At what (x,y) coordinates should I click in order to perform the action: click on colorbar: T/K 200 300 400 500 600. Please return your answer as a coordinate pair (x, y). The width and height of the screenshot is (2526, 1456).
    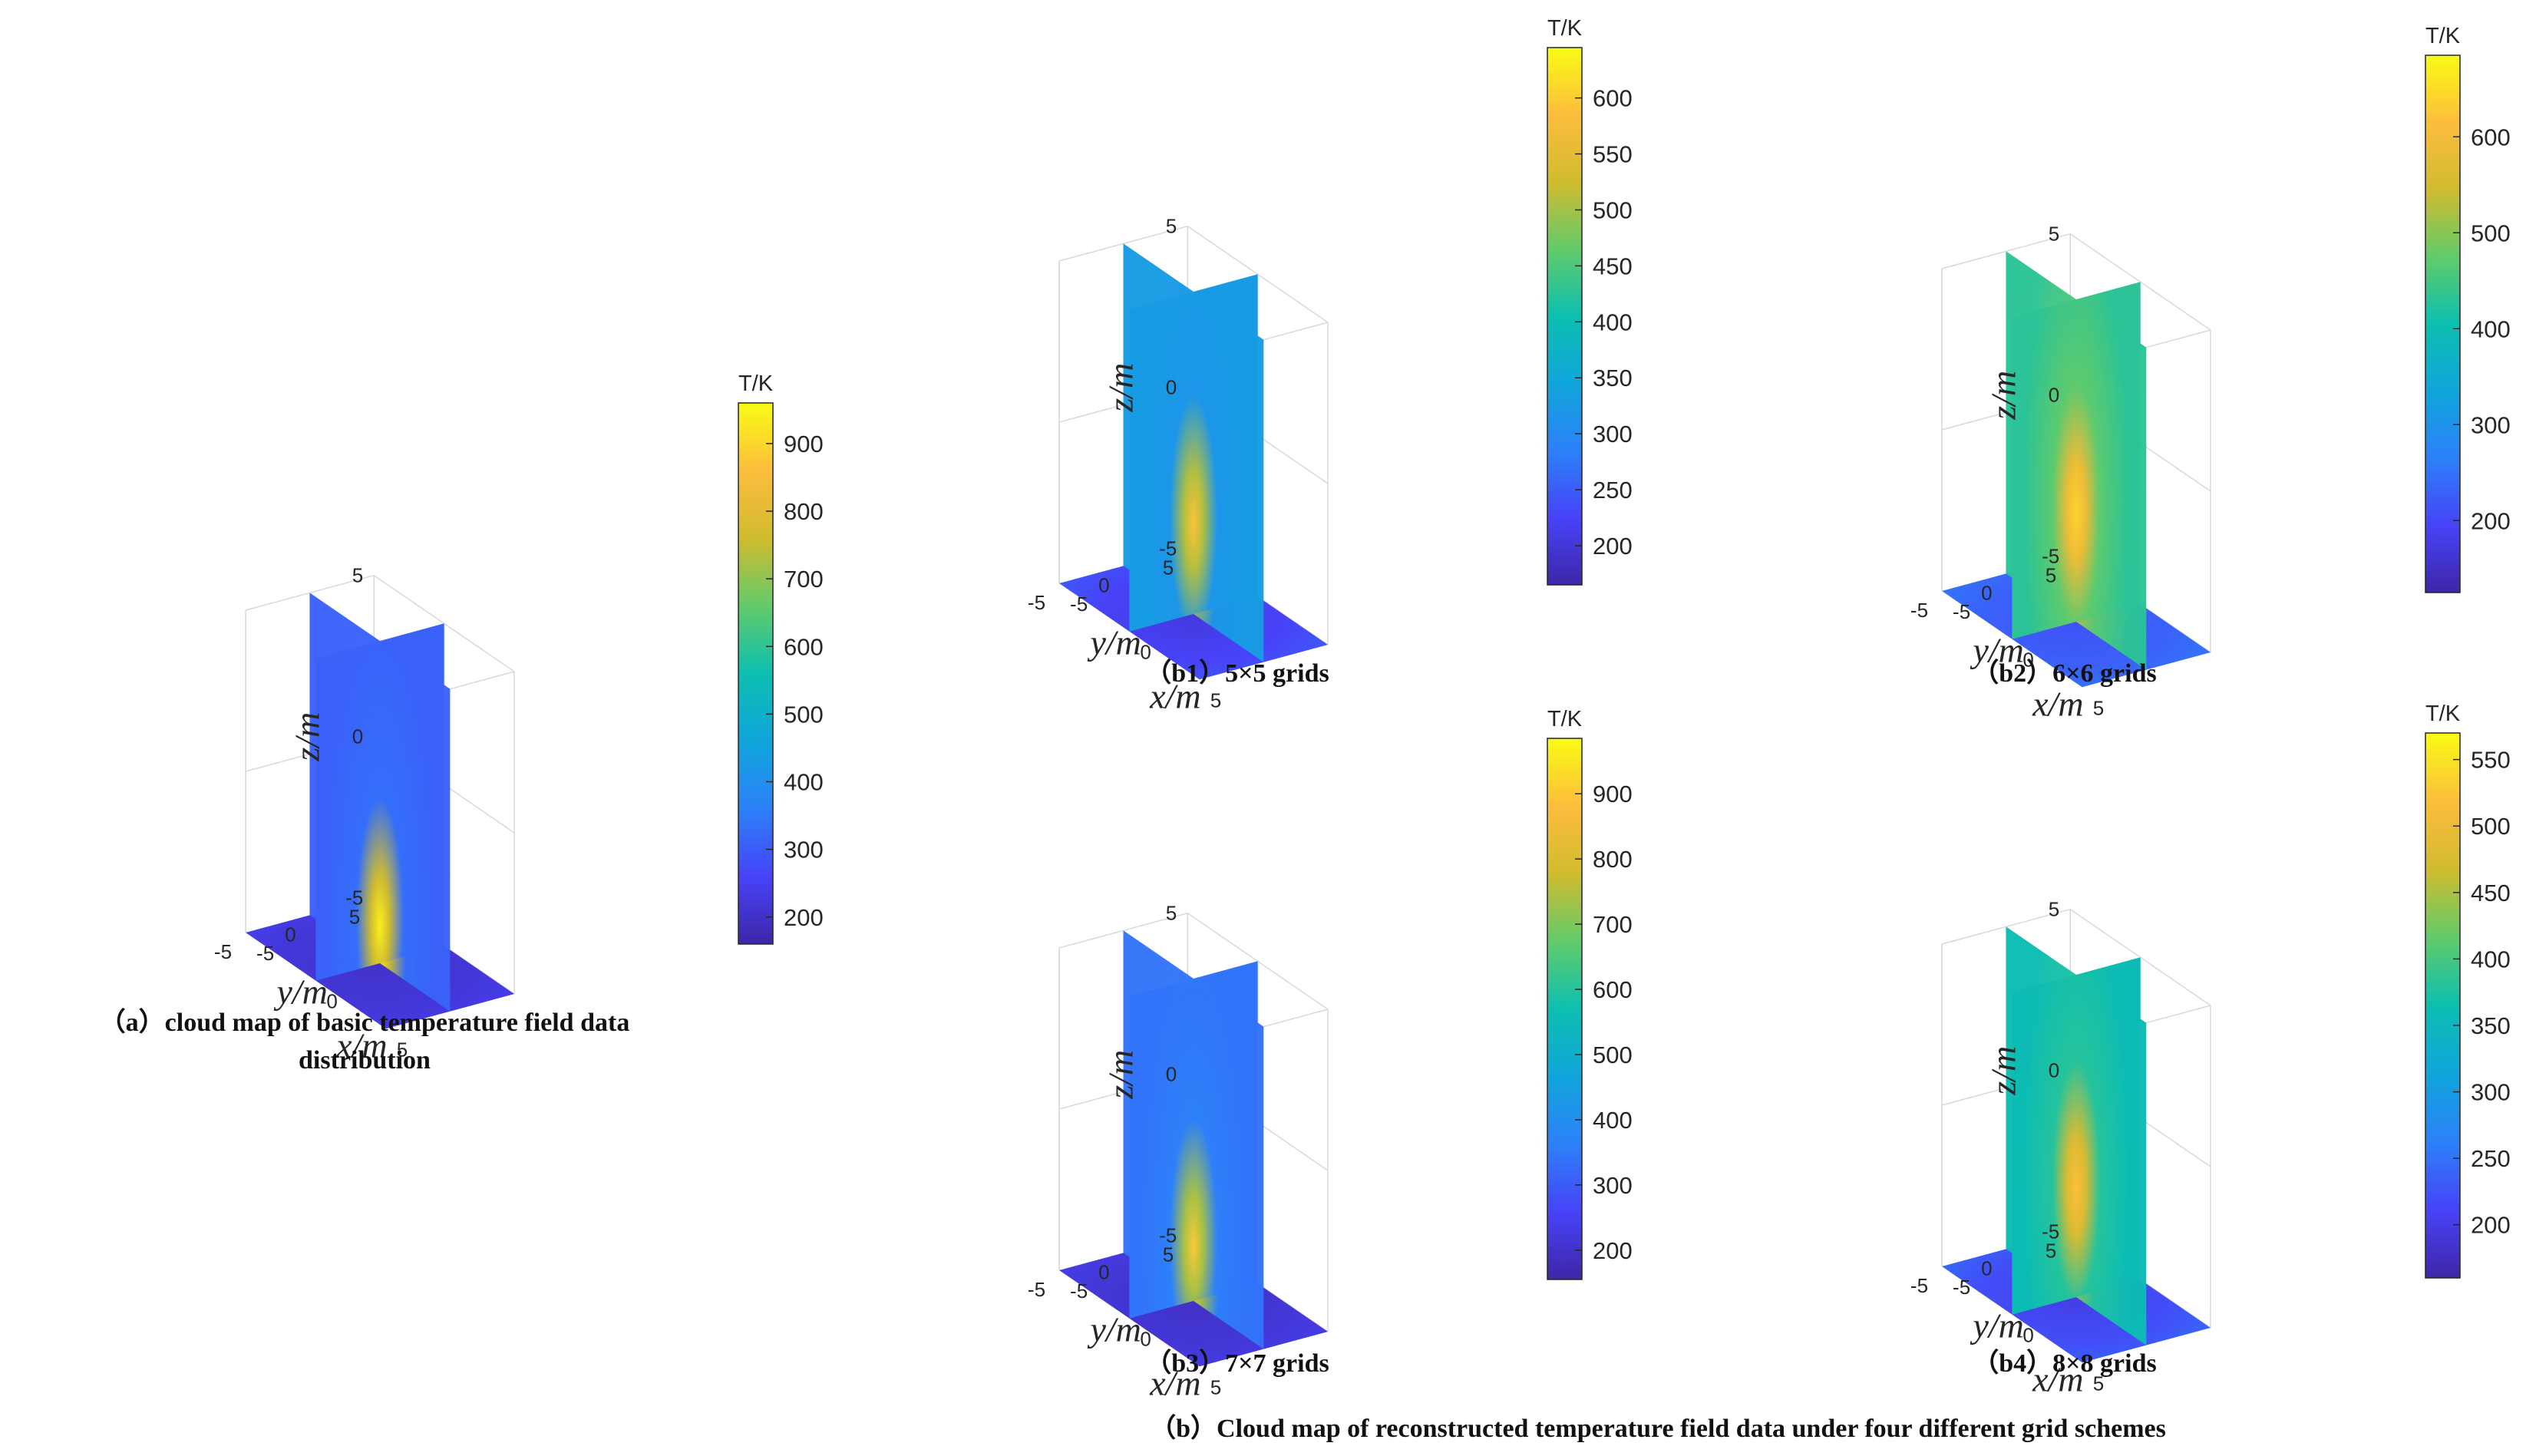
    Looking at the image, I should click on (2468, 309).